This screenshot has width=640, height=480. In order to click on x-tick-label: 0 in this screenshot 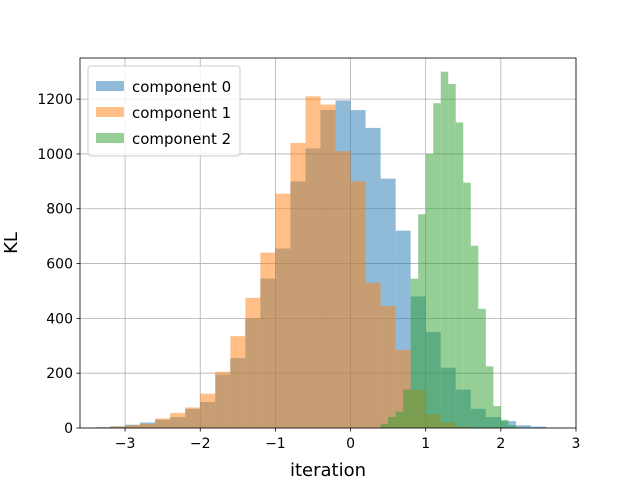, I will do `click(350, 444)`.